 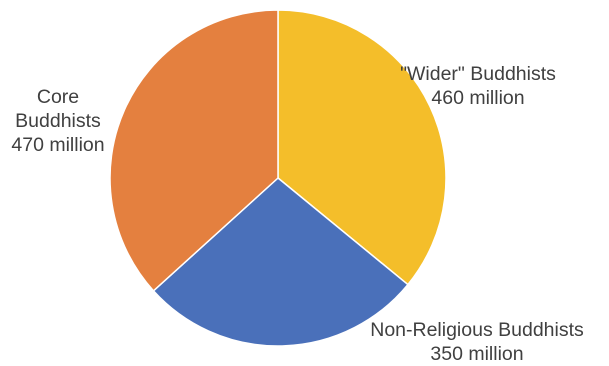 I want to click on label-core-name-line2: Buddhists, so click(x=58, y=121).